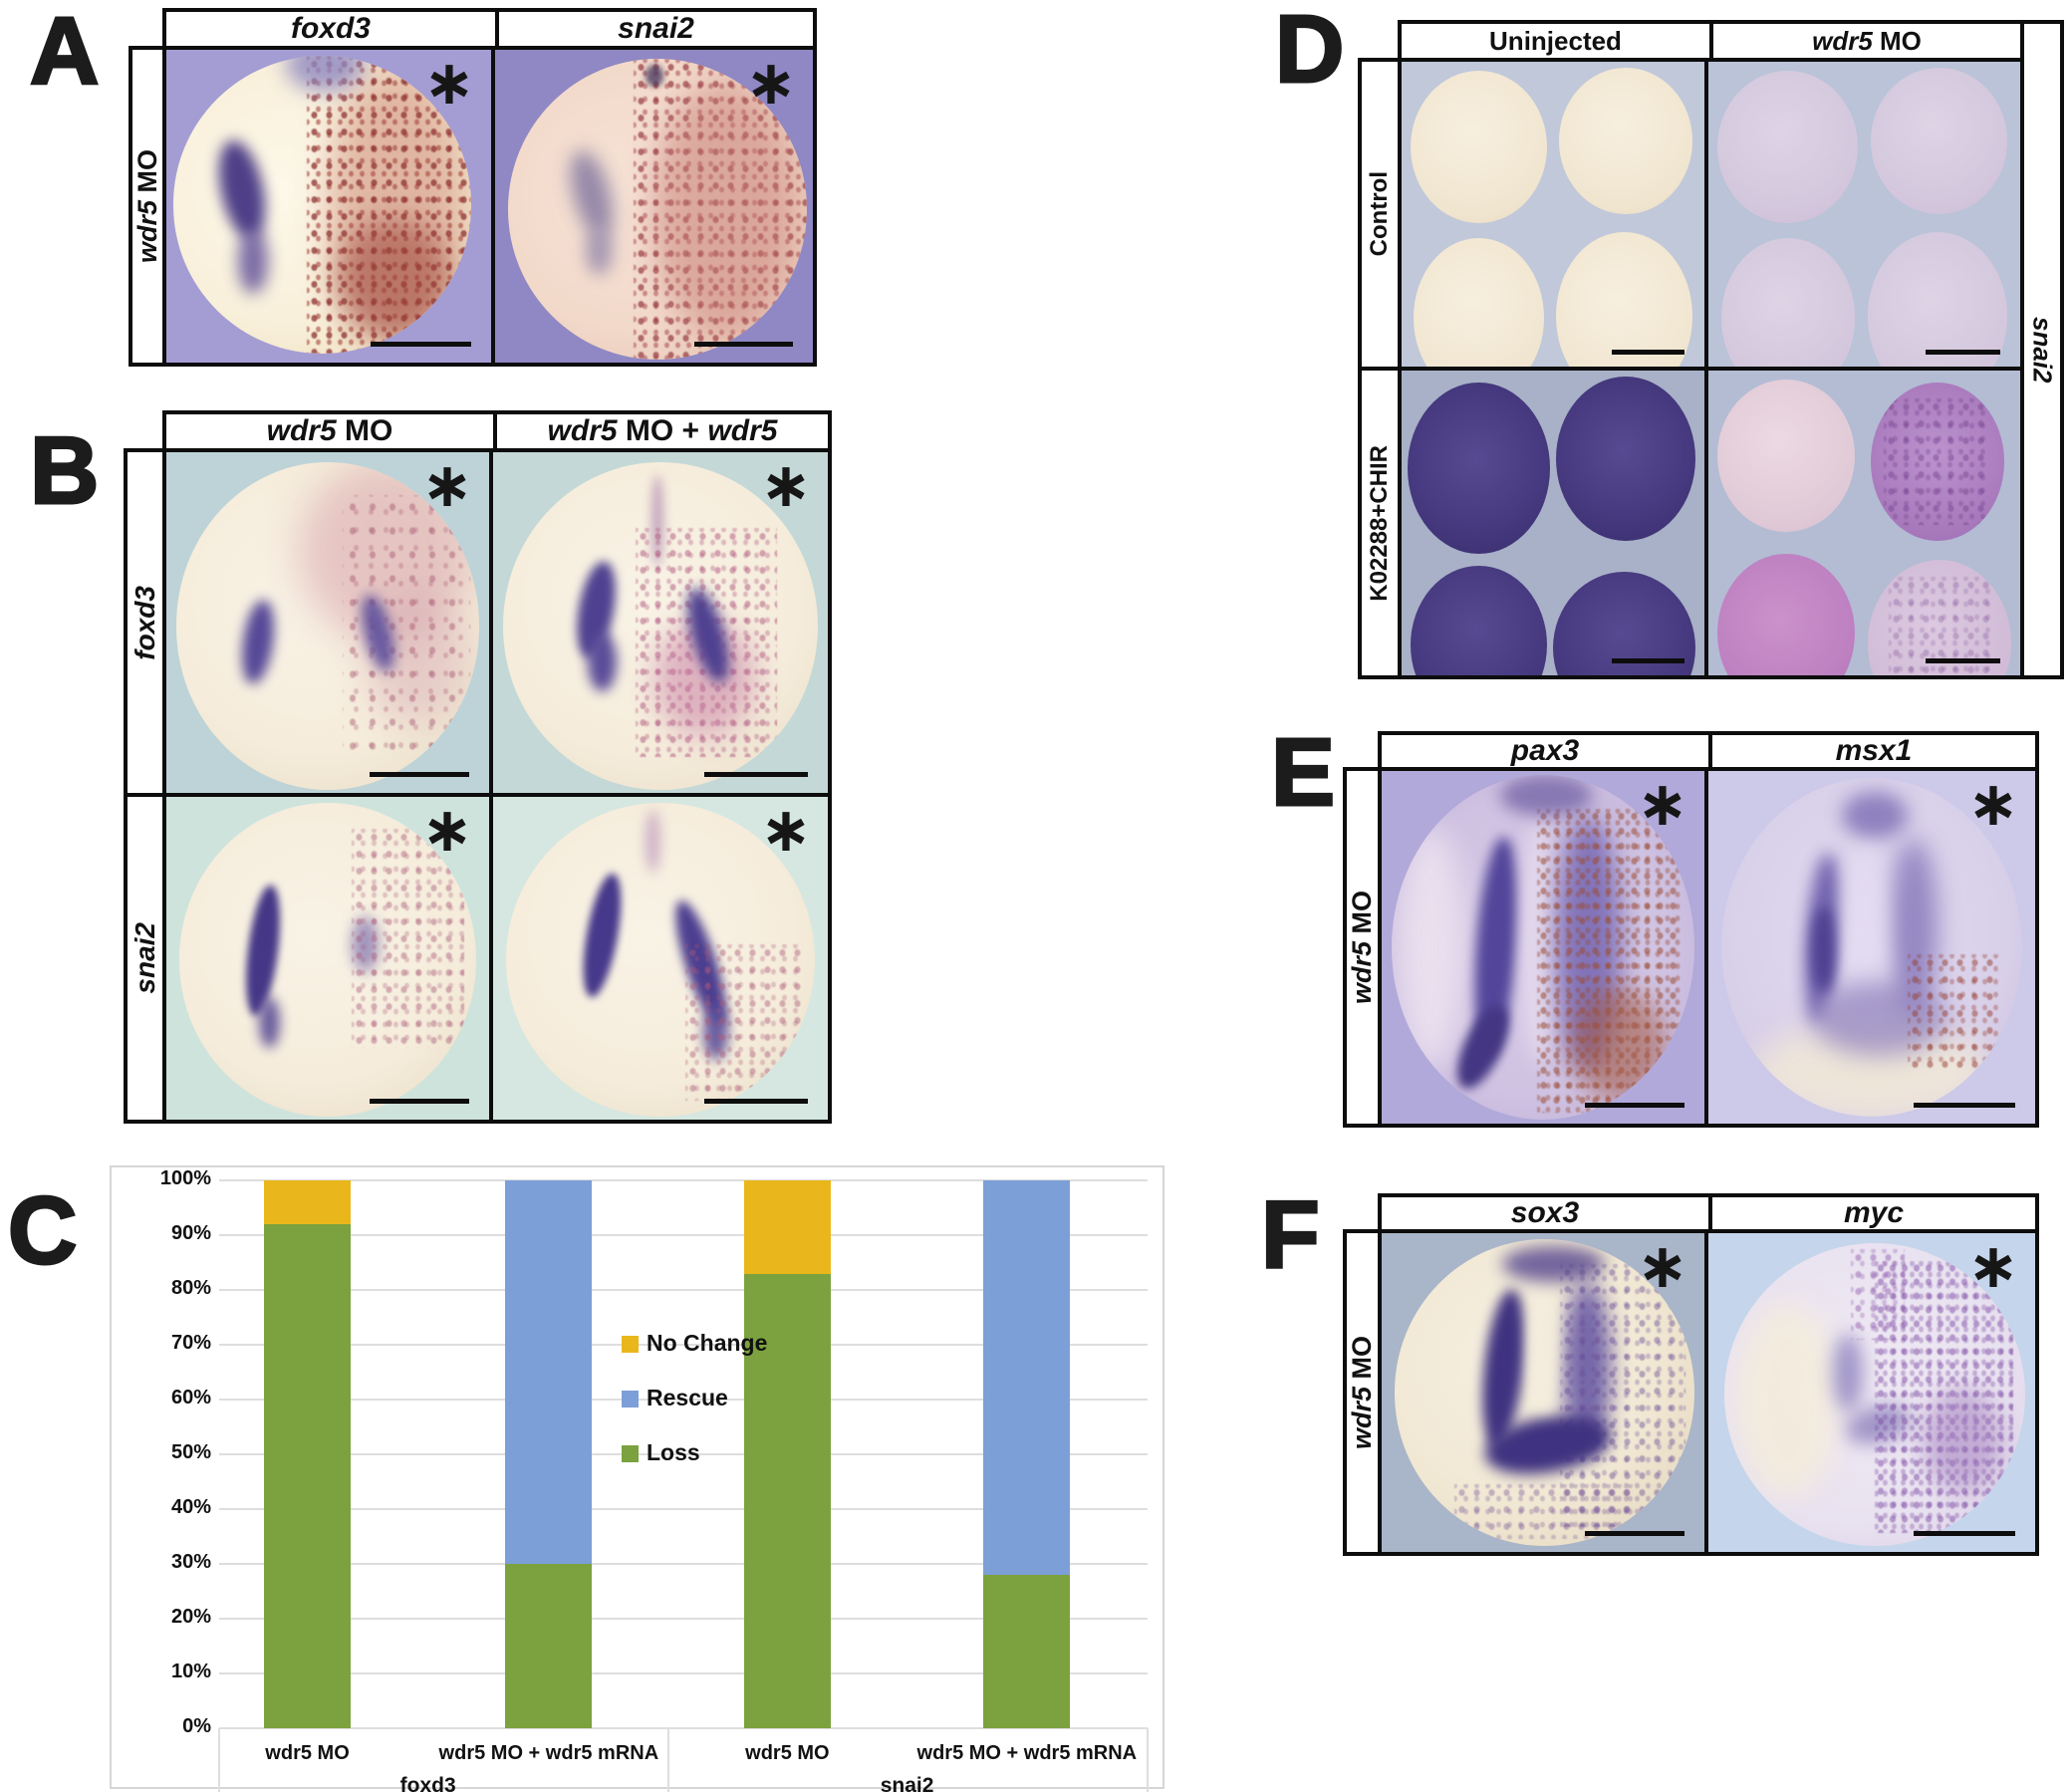 This screenshot has width=2071, height=1792. I want to click on animal-cap-image-uninjected-control, so click(1553, 214).